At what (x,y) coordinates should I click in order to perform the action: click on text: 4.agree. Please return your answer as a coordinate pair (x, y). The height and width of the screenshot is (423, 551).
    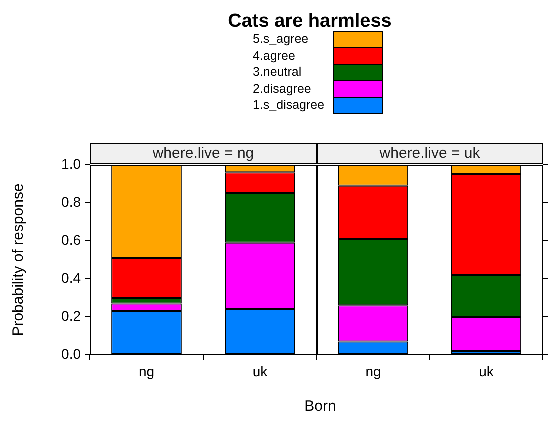
    Looking at the image, I should click on (274, 55).